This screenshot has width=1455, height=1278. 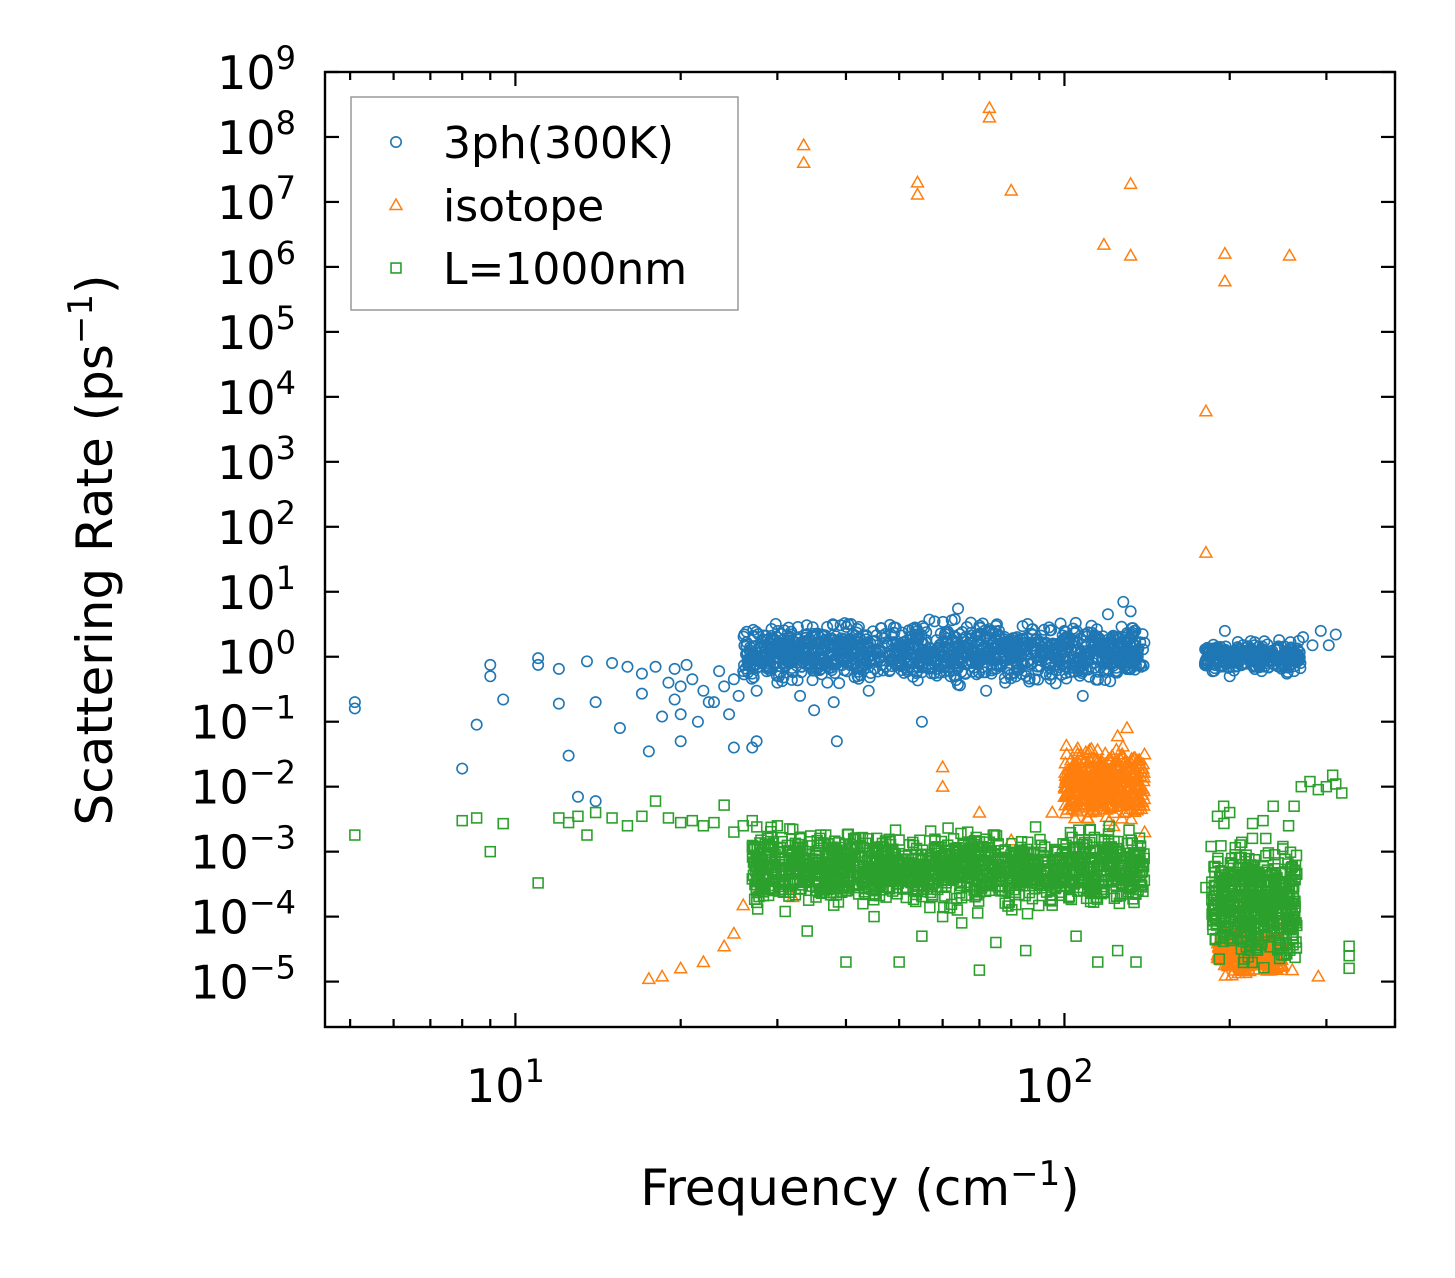 I want to click on x-tick-labels: 101 102, so click(x=780, y=1082).